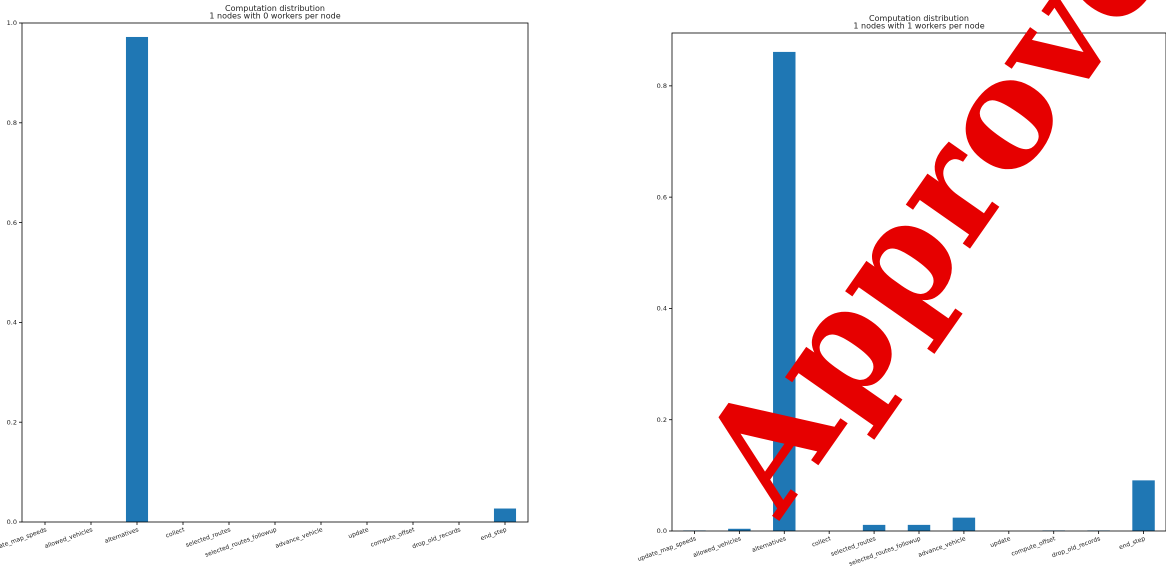 This screenshot has width=1166, height=569. What do you see at coordinates (918, 26) in the screenshot?
I see `chart-title-line: 1 nodes with 1 workers per node` at bounding box center [918, 26].